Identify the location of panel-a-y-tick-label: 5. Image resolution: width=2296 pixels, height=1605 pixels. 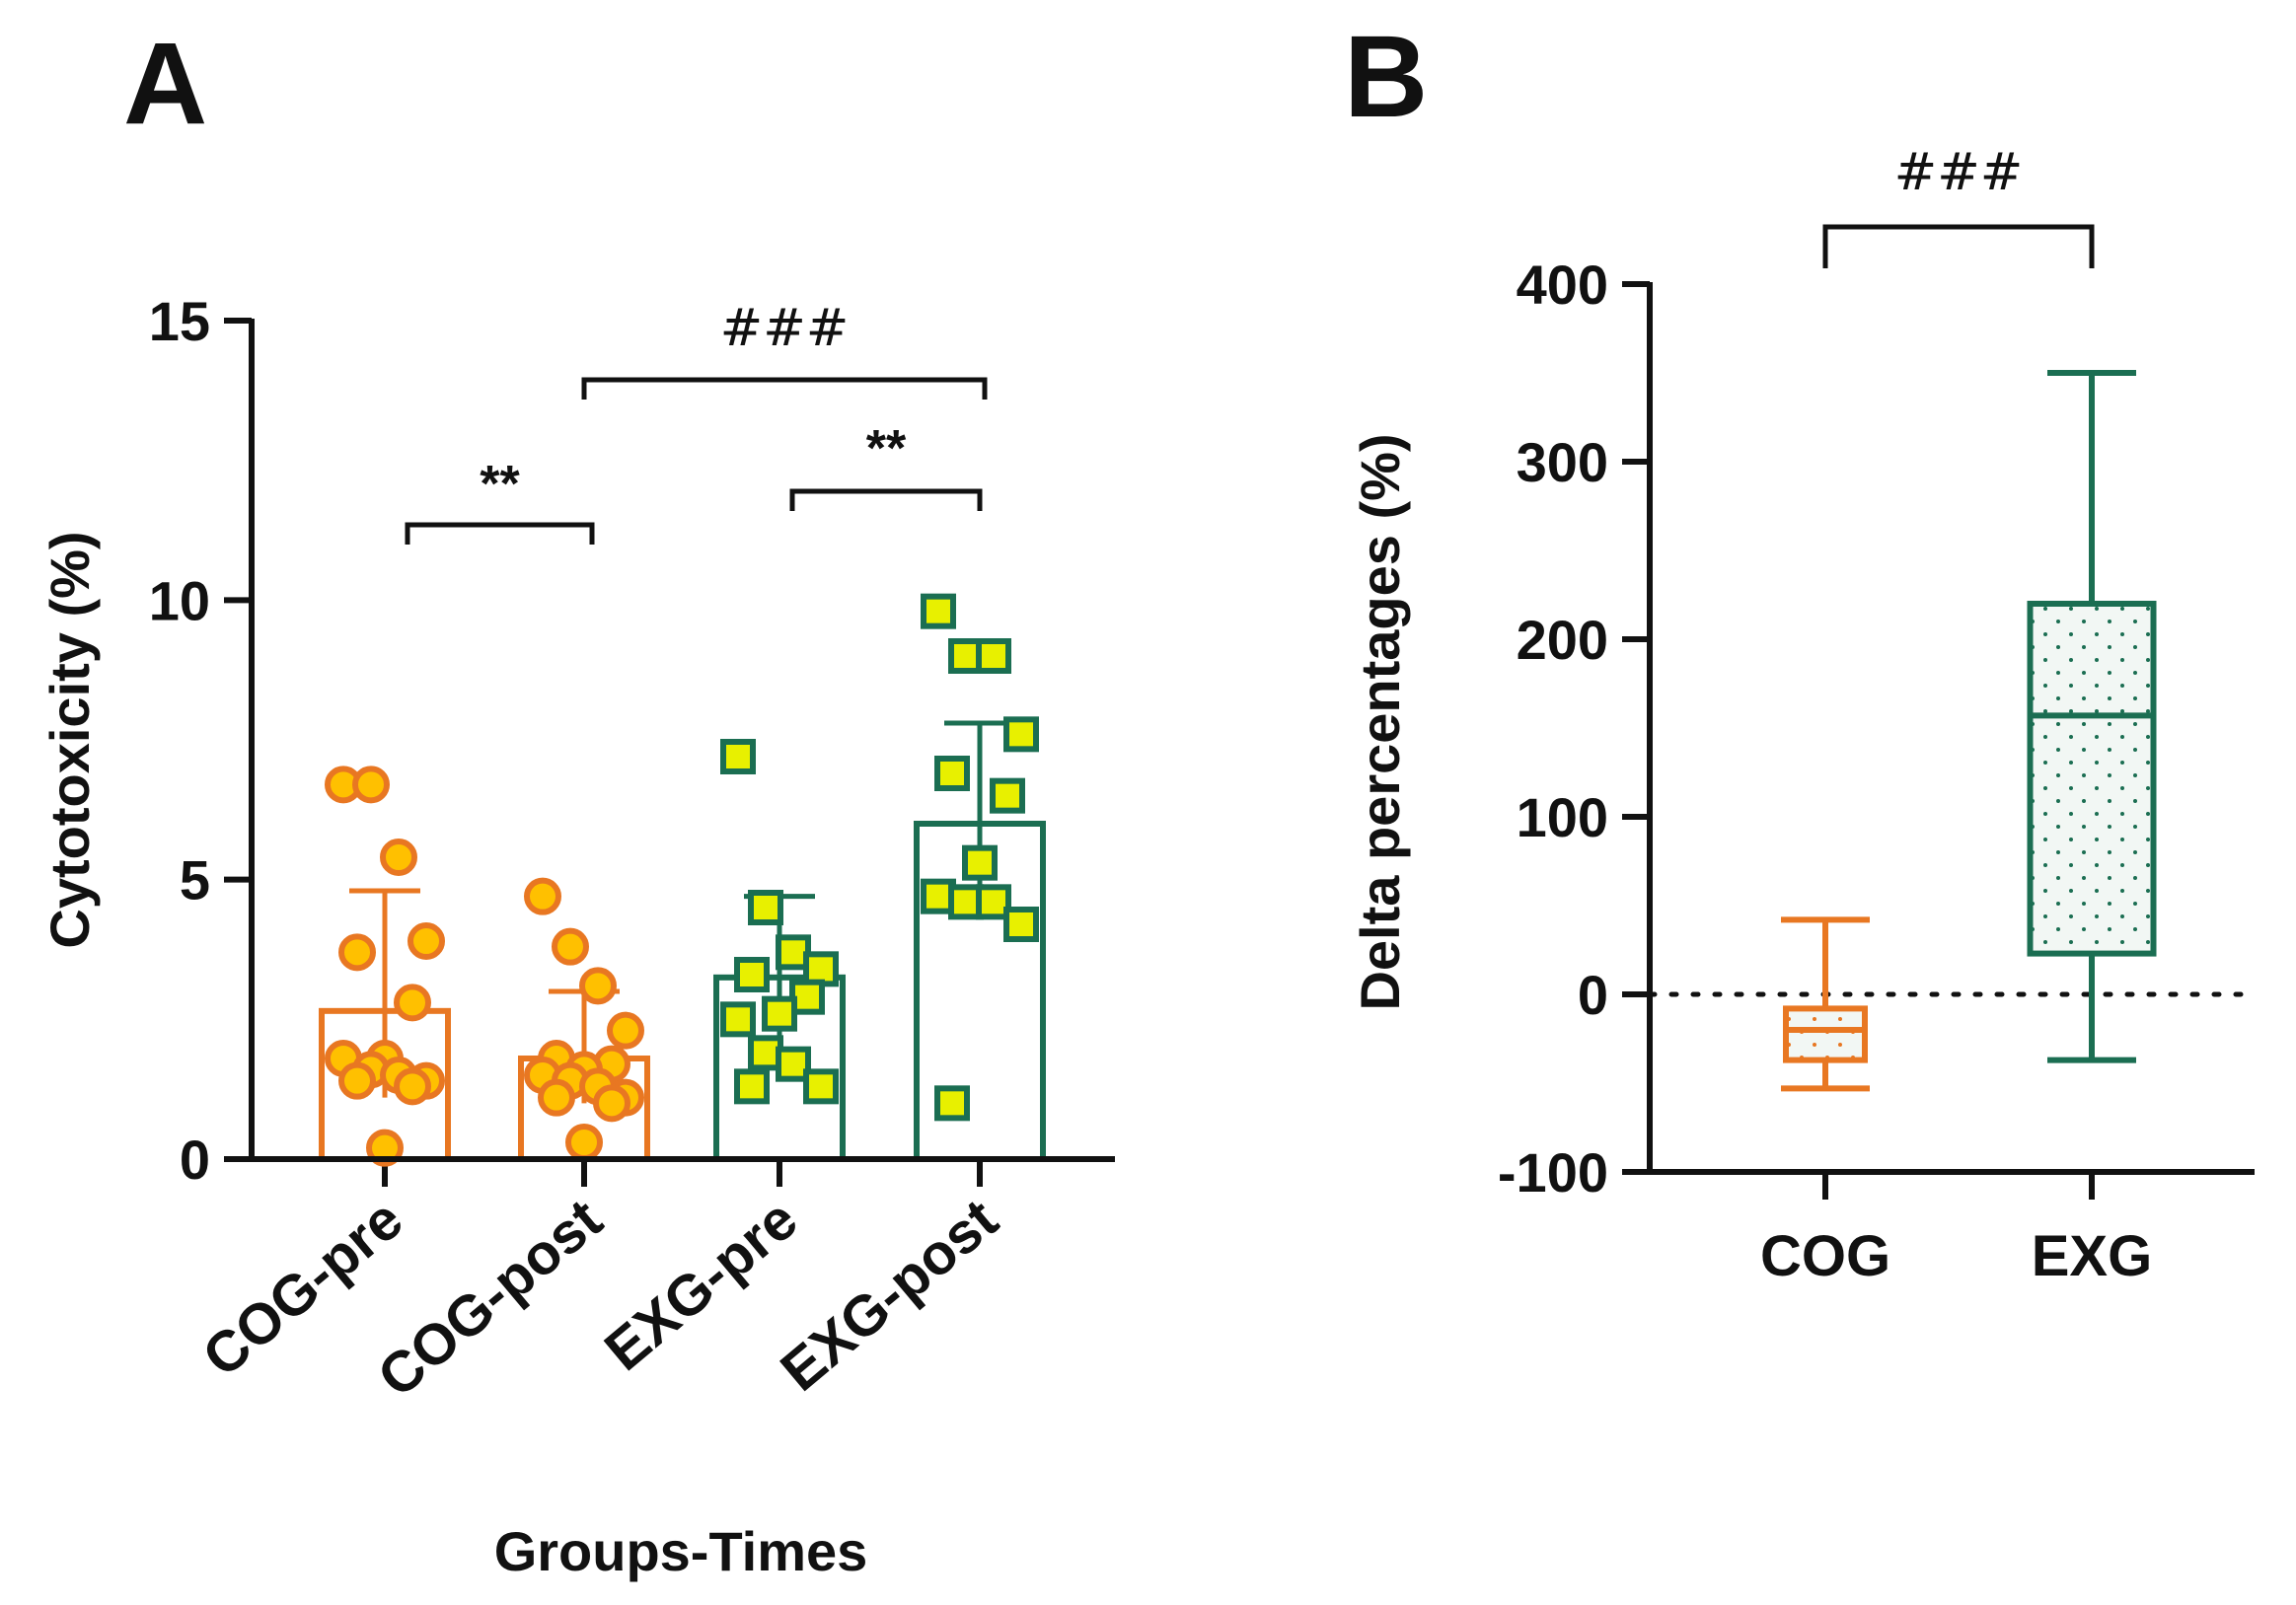
(195, 880).